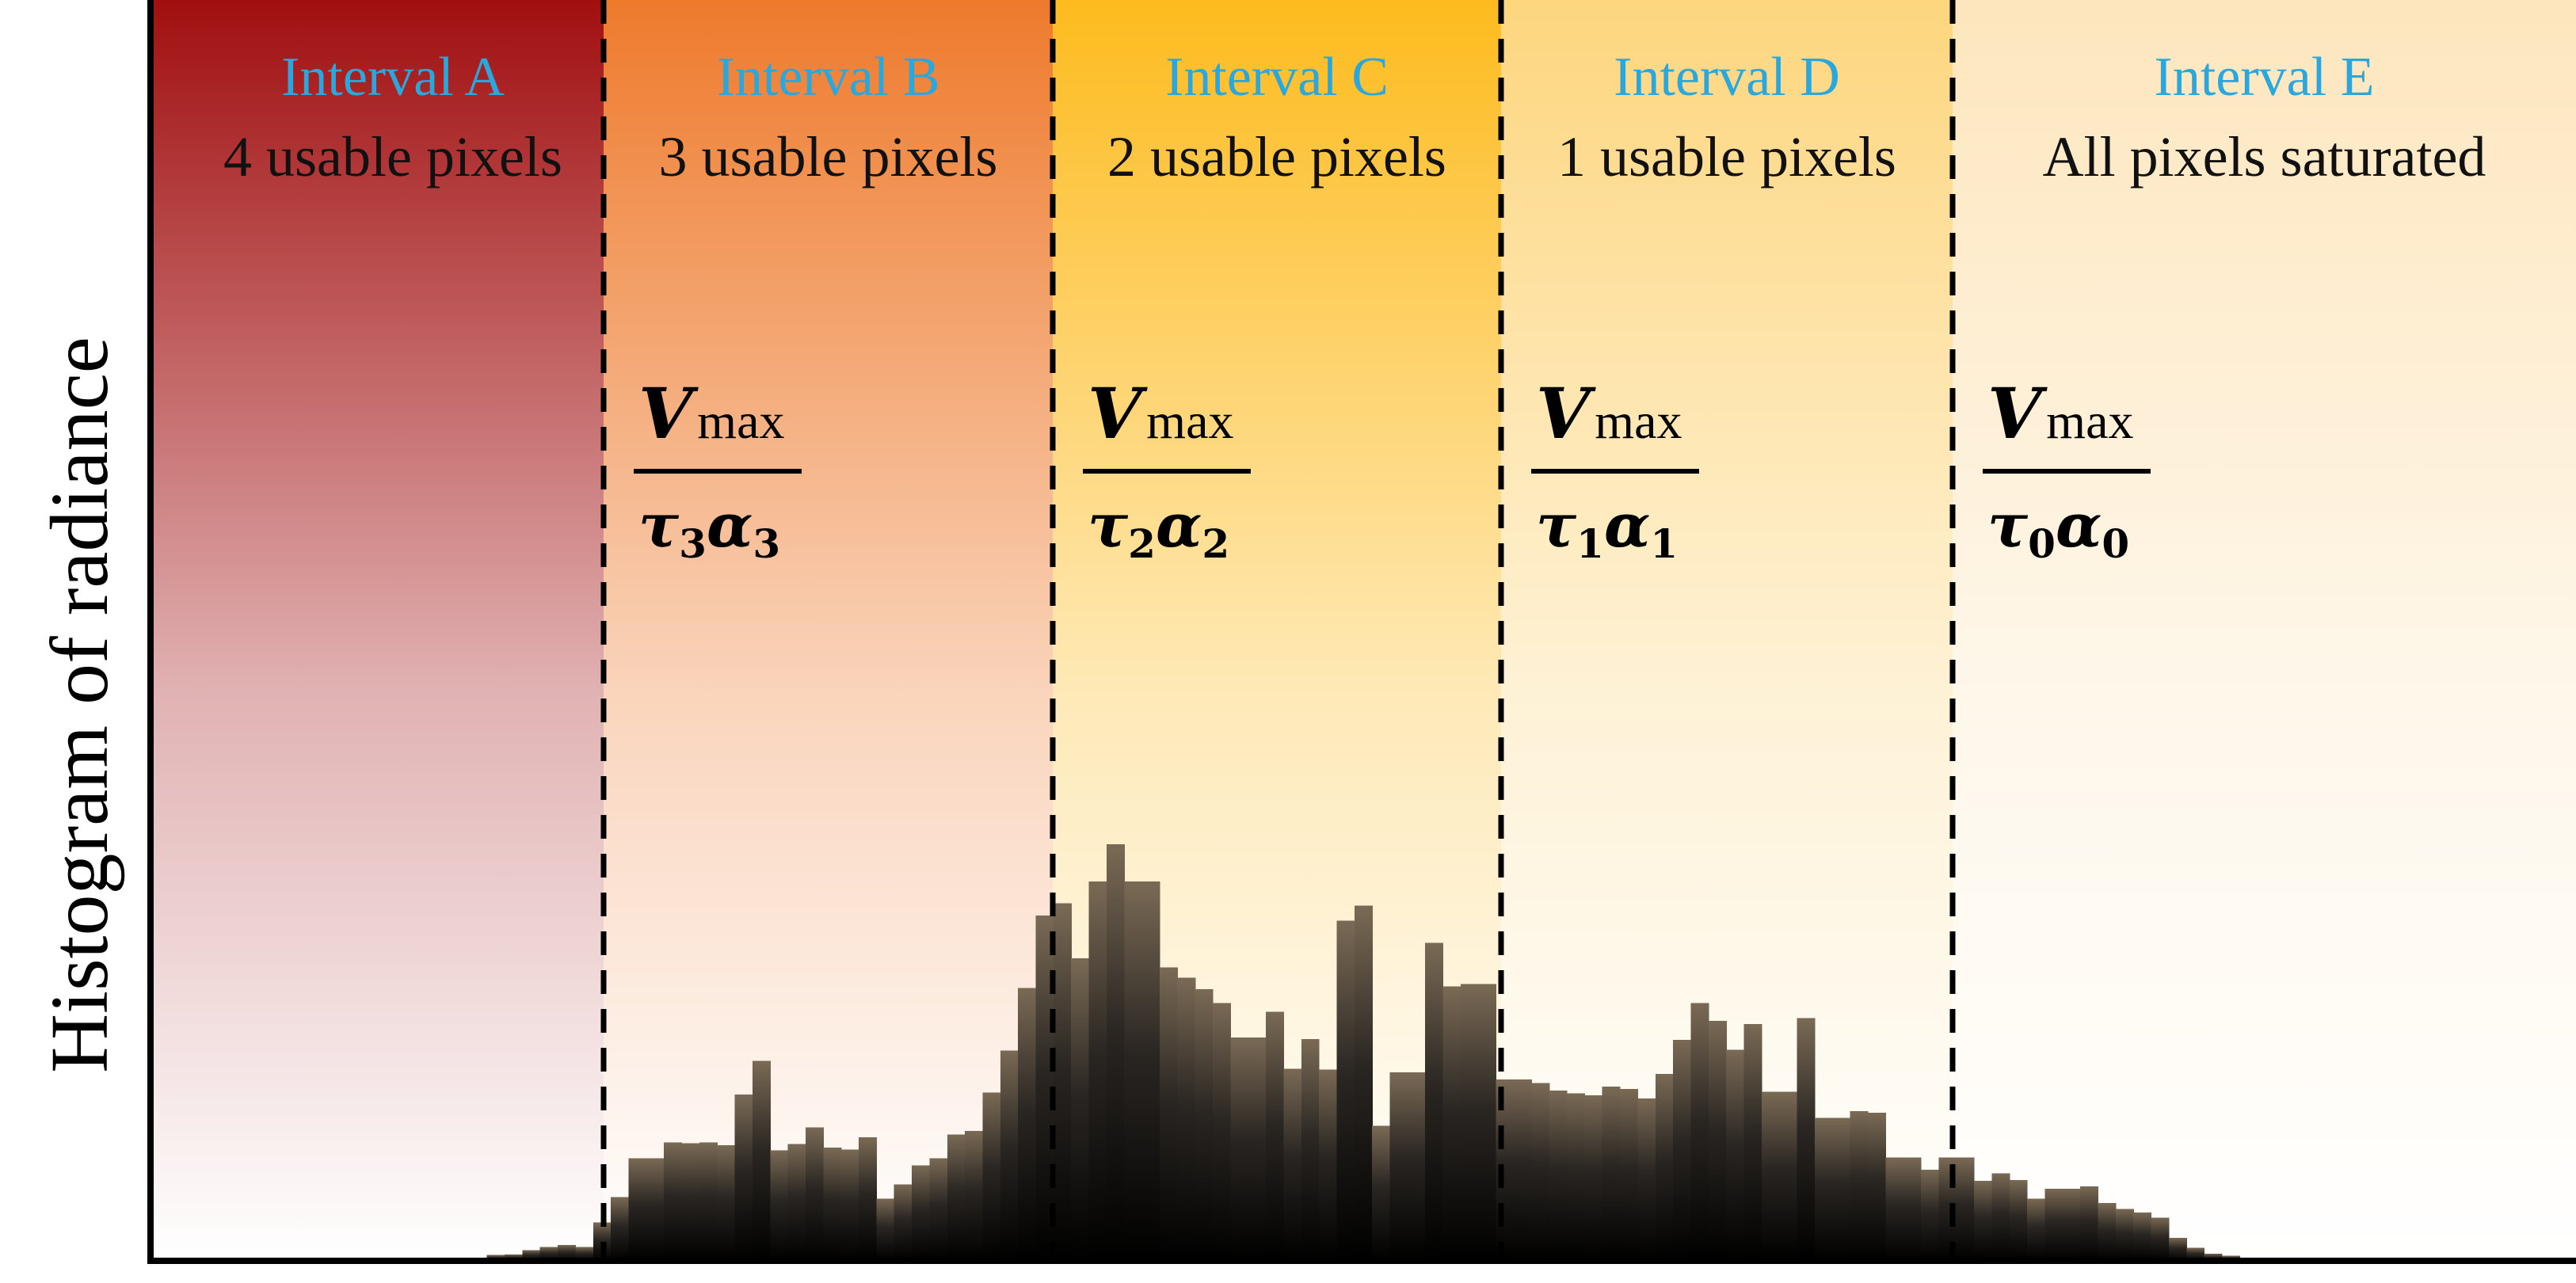  I want to click on fraction-denominator: τ2α2, so click(1158, 528).